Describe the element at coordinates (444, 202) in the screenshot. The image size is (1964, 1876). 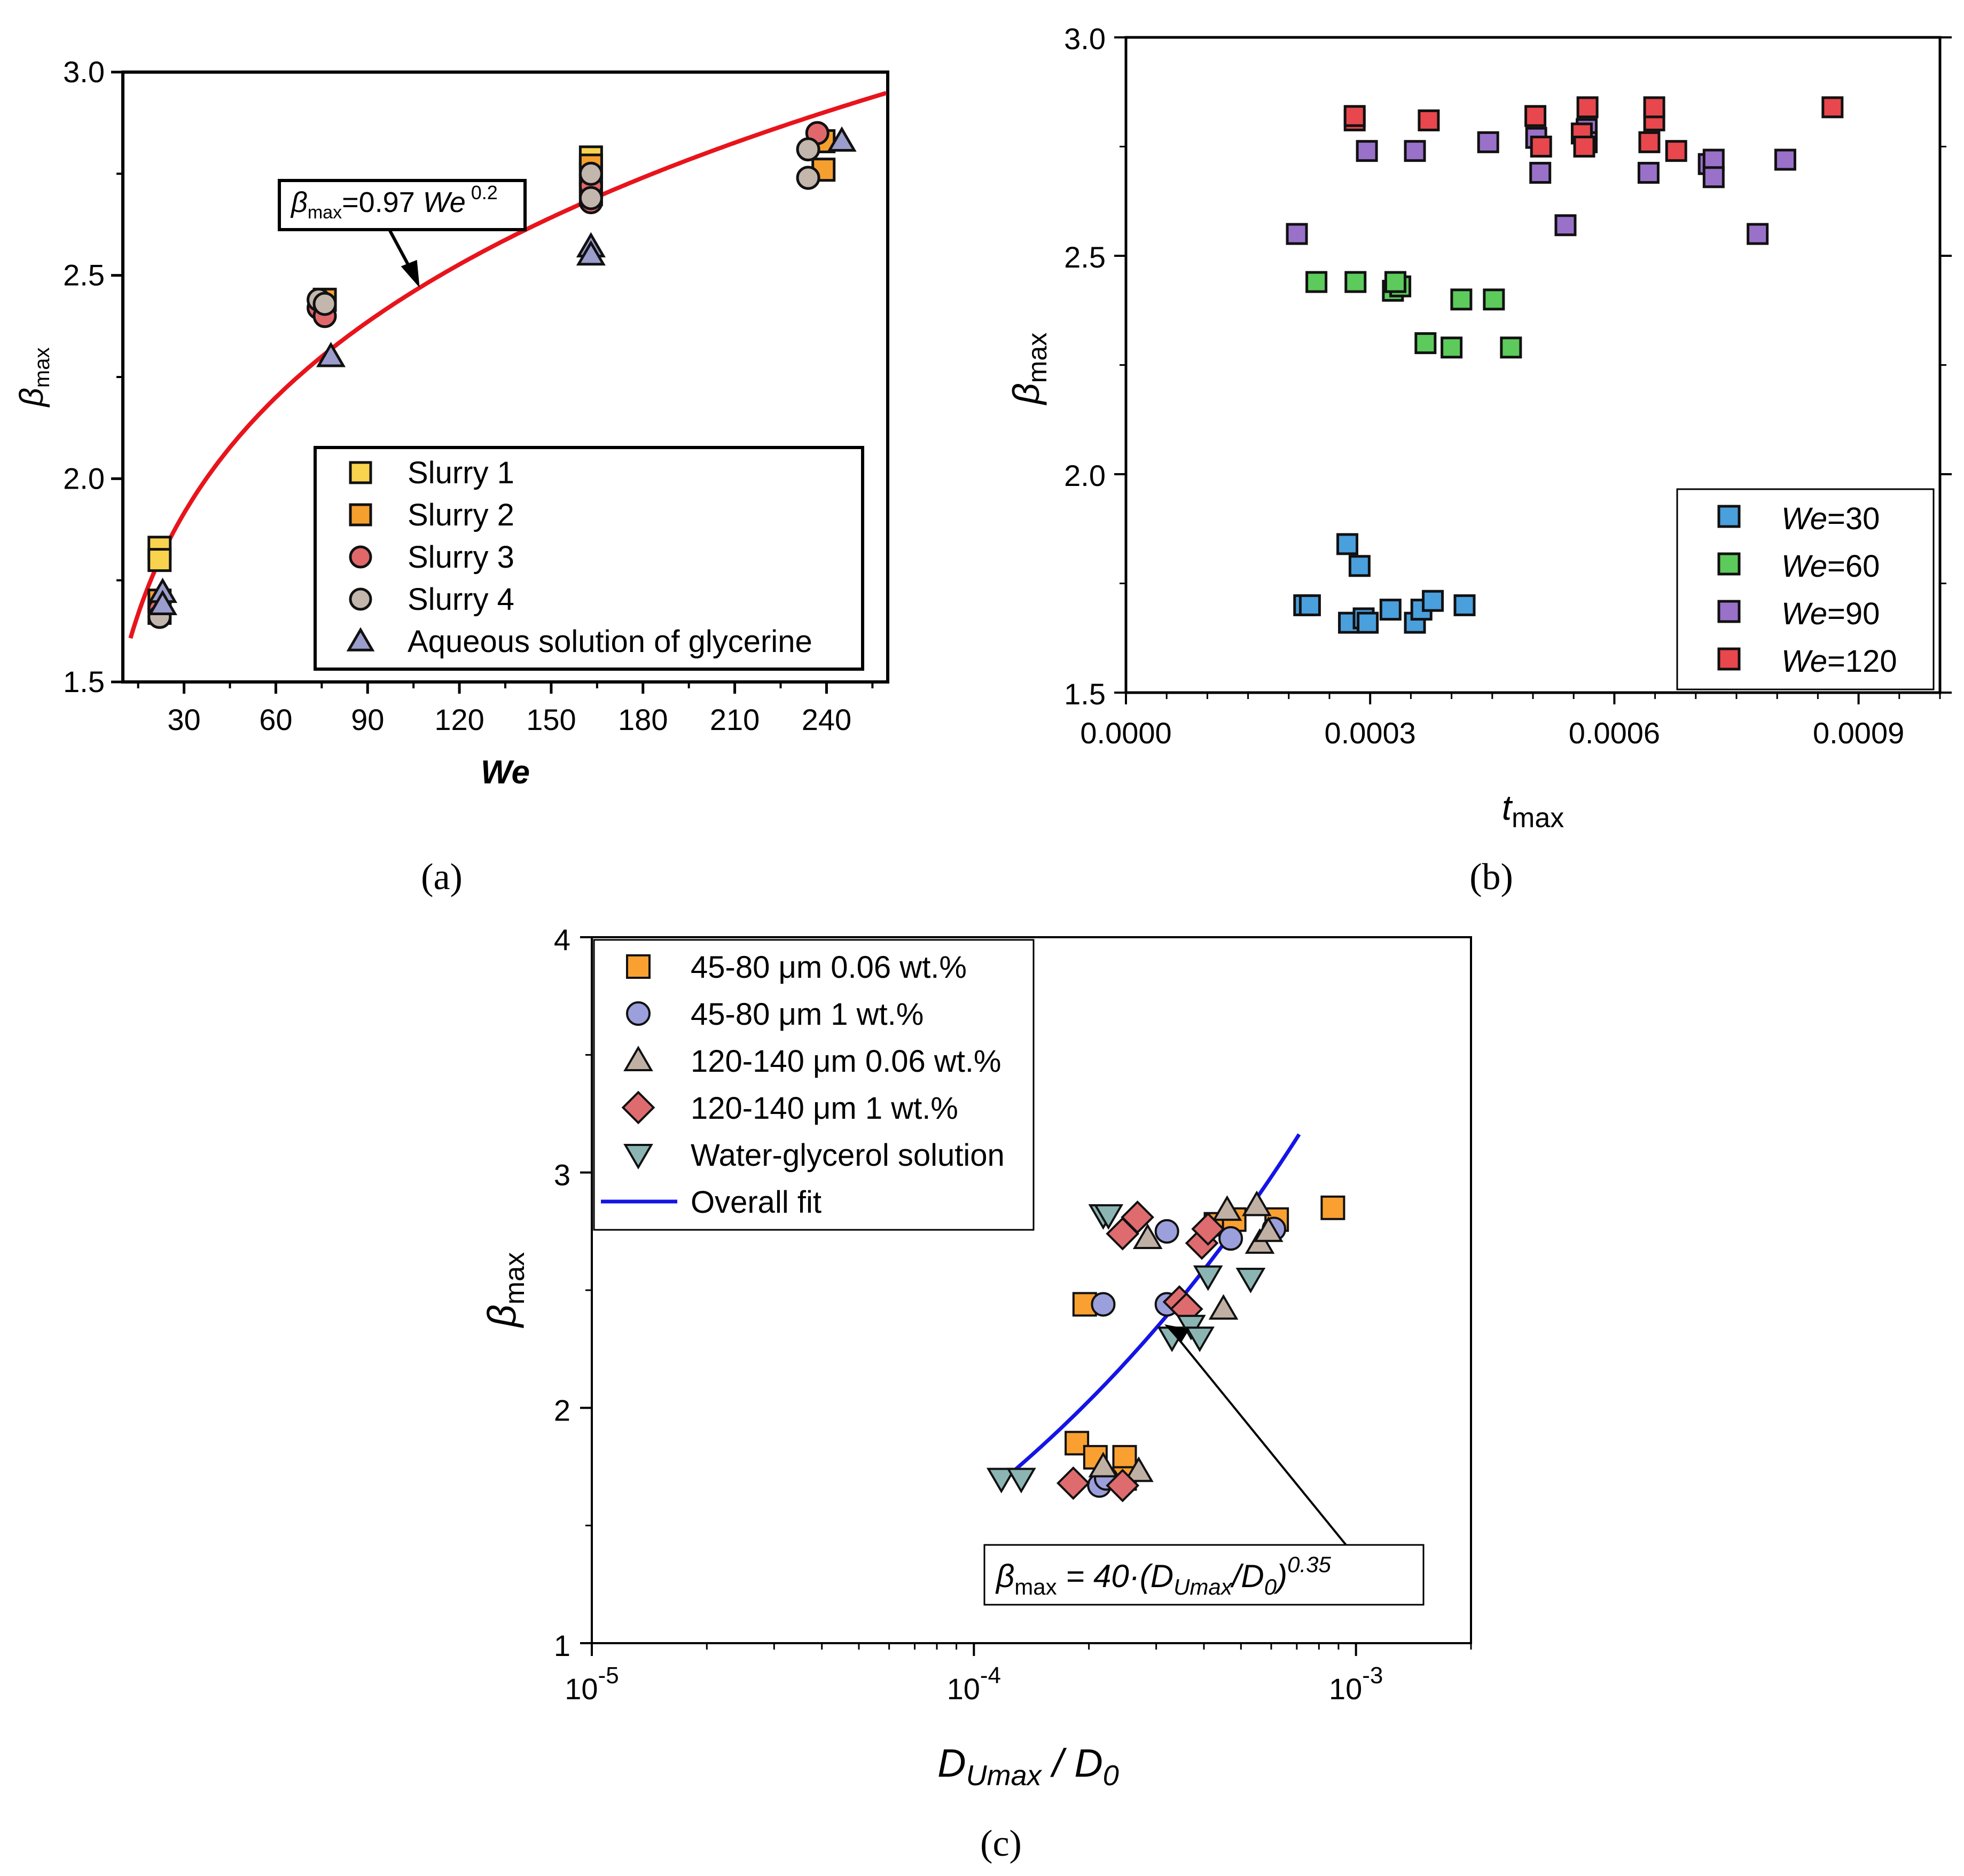
I see `fit-label-var: We` at that location.